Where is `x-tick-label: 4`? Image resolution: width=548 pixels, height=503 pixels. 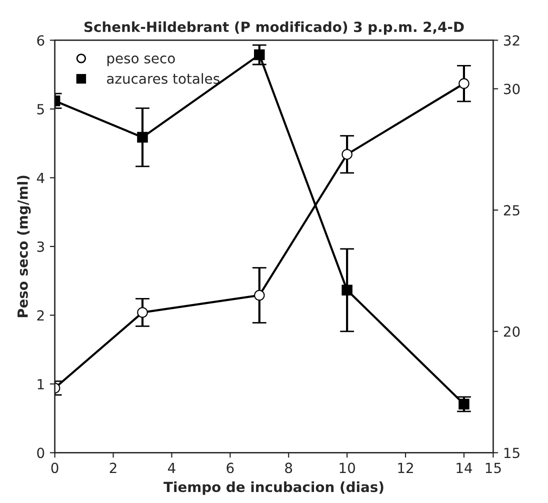
x-tick-label: 4 is located at coordinates (172, 467).